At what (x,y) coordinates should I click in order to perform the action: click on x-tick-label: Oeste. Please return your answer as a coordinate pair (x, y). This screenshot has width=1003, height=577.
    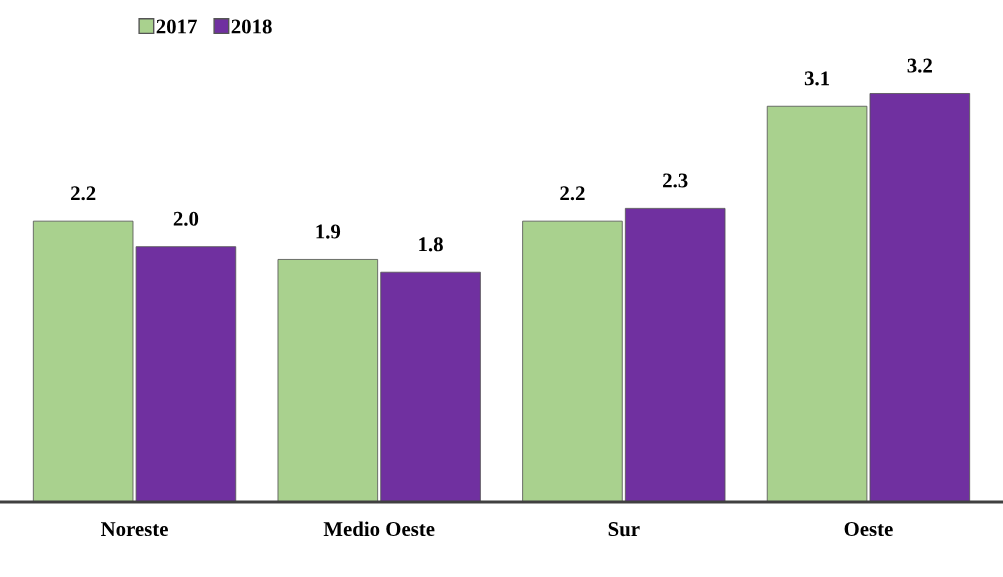
    Looking at the image, I should click on (868, 529).